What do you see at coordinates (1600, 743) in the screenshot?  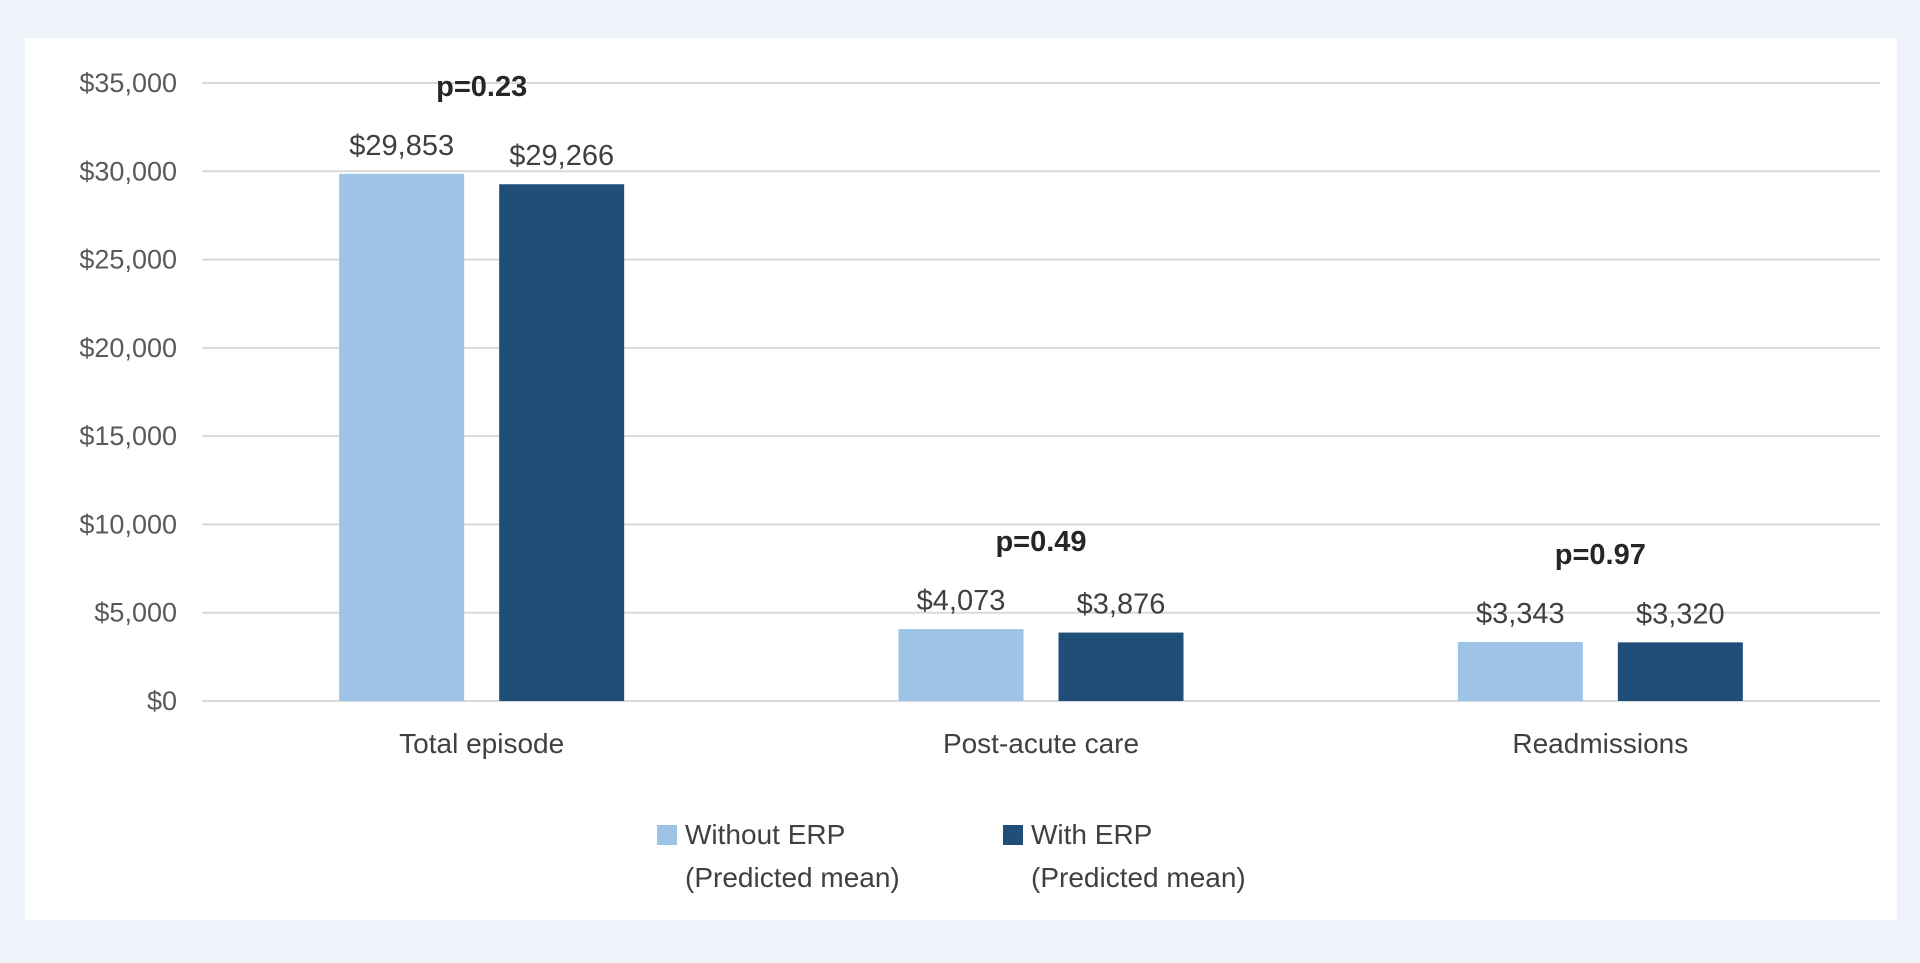 I see `category-label: Readmissions` at bounding box center [1600, 743].